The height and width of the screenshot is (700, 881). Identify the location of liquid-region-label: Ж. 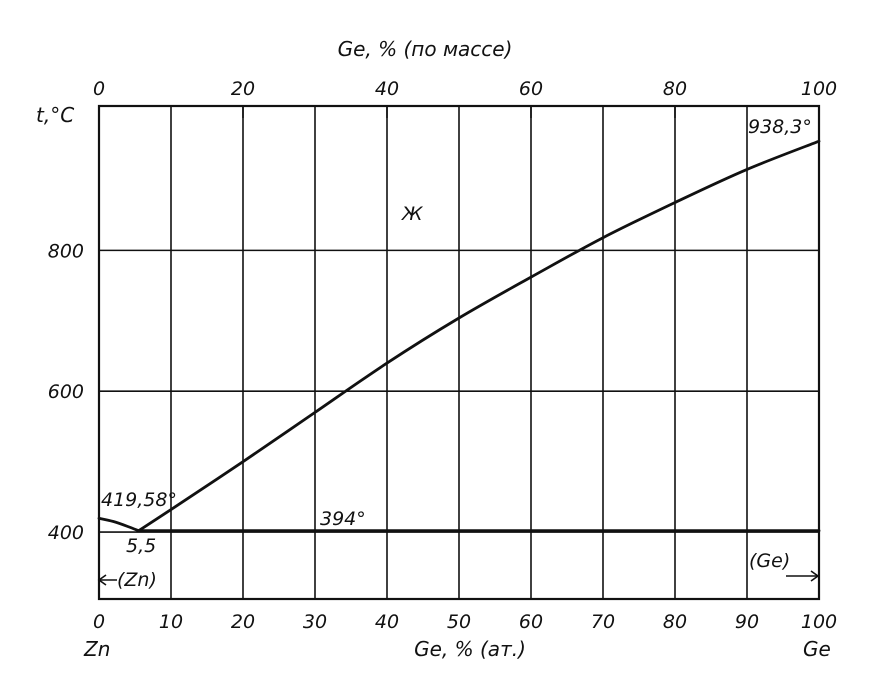
(412, 214).